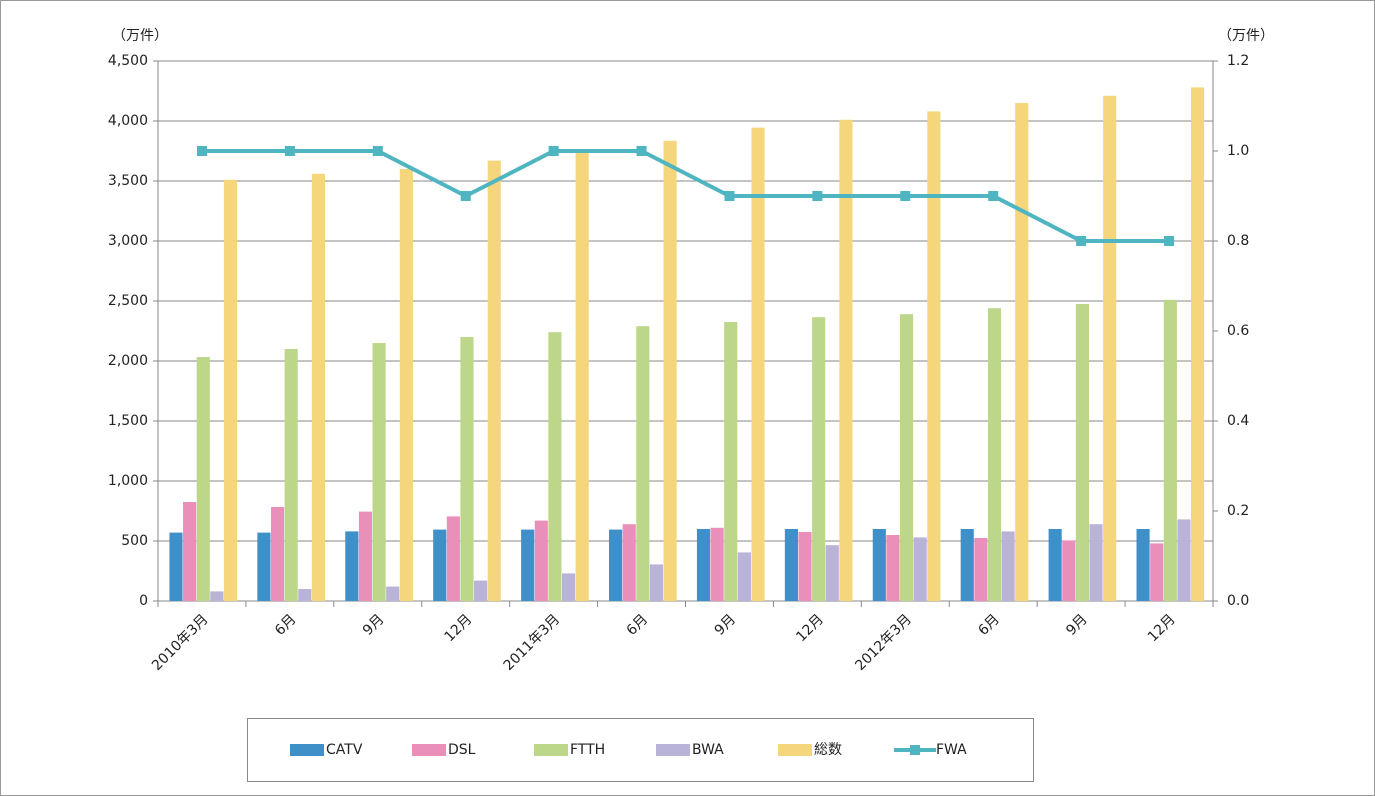 Image resolution: width=1375 pixels, height=796 pixels. What do you see at coordinates (128, 301) in the screenshot?
I see `y-tick-label: 2,500` at bounding box center [128, 301].